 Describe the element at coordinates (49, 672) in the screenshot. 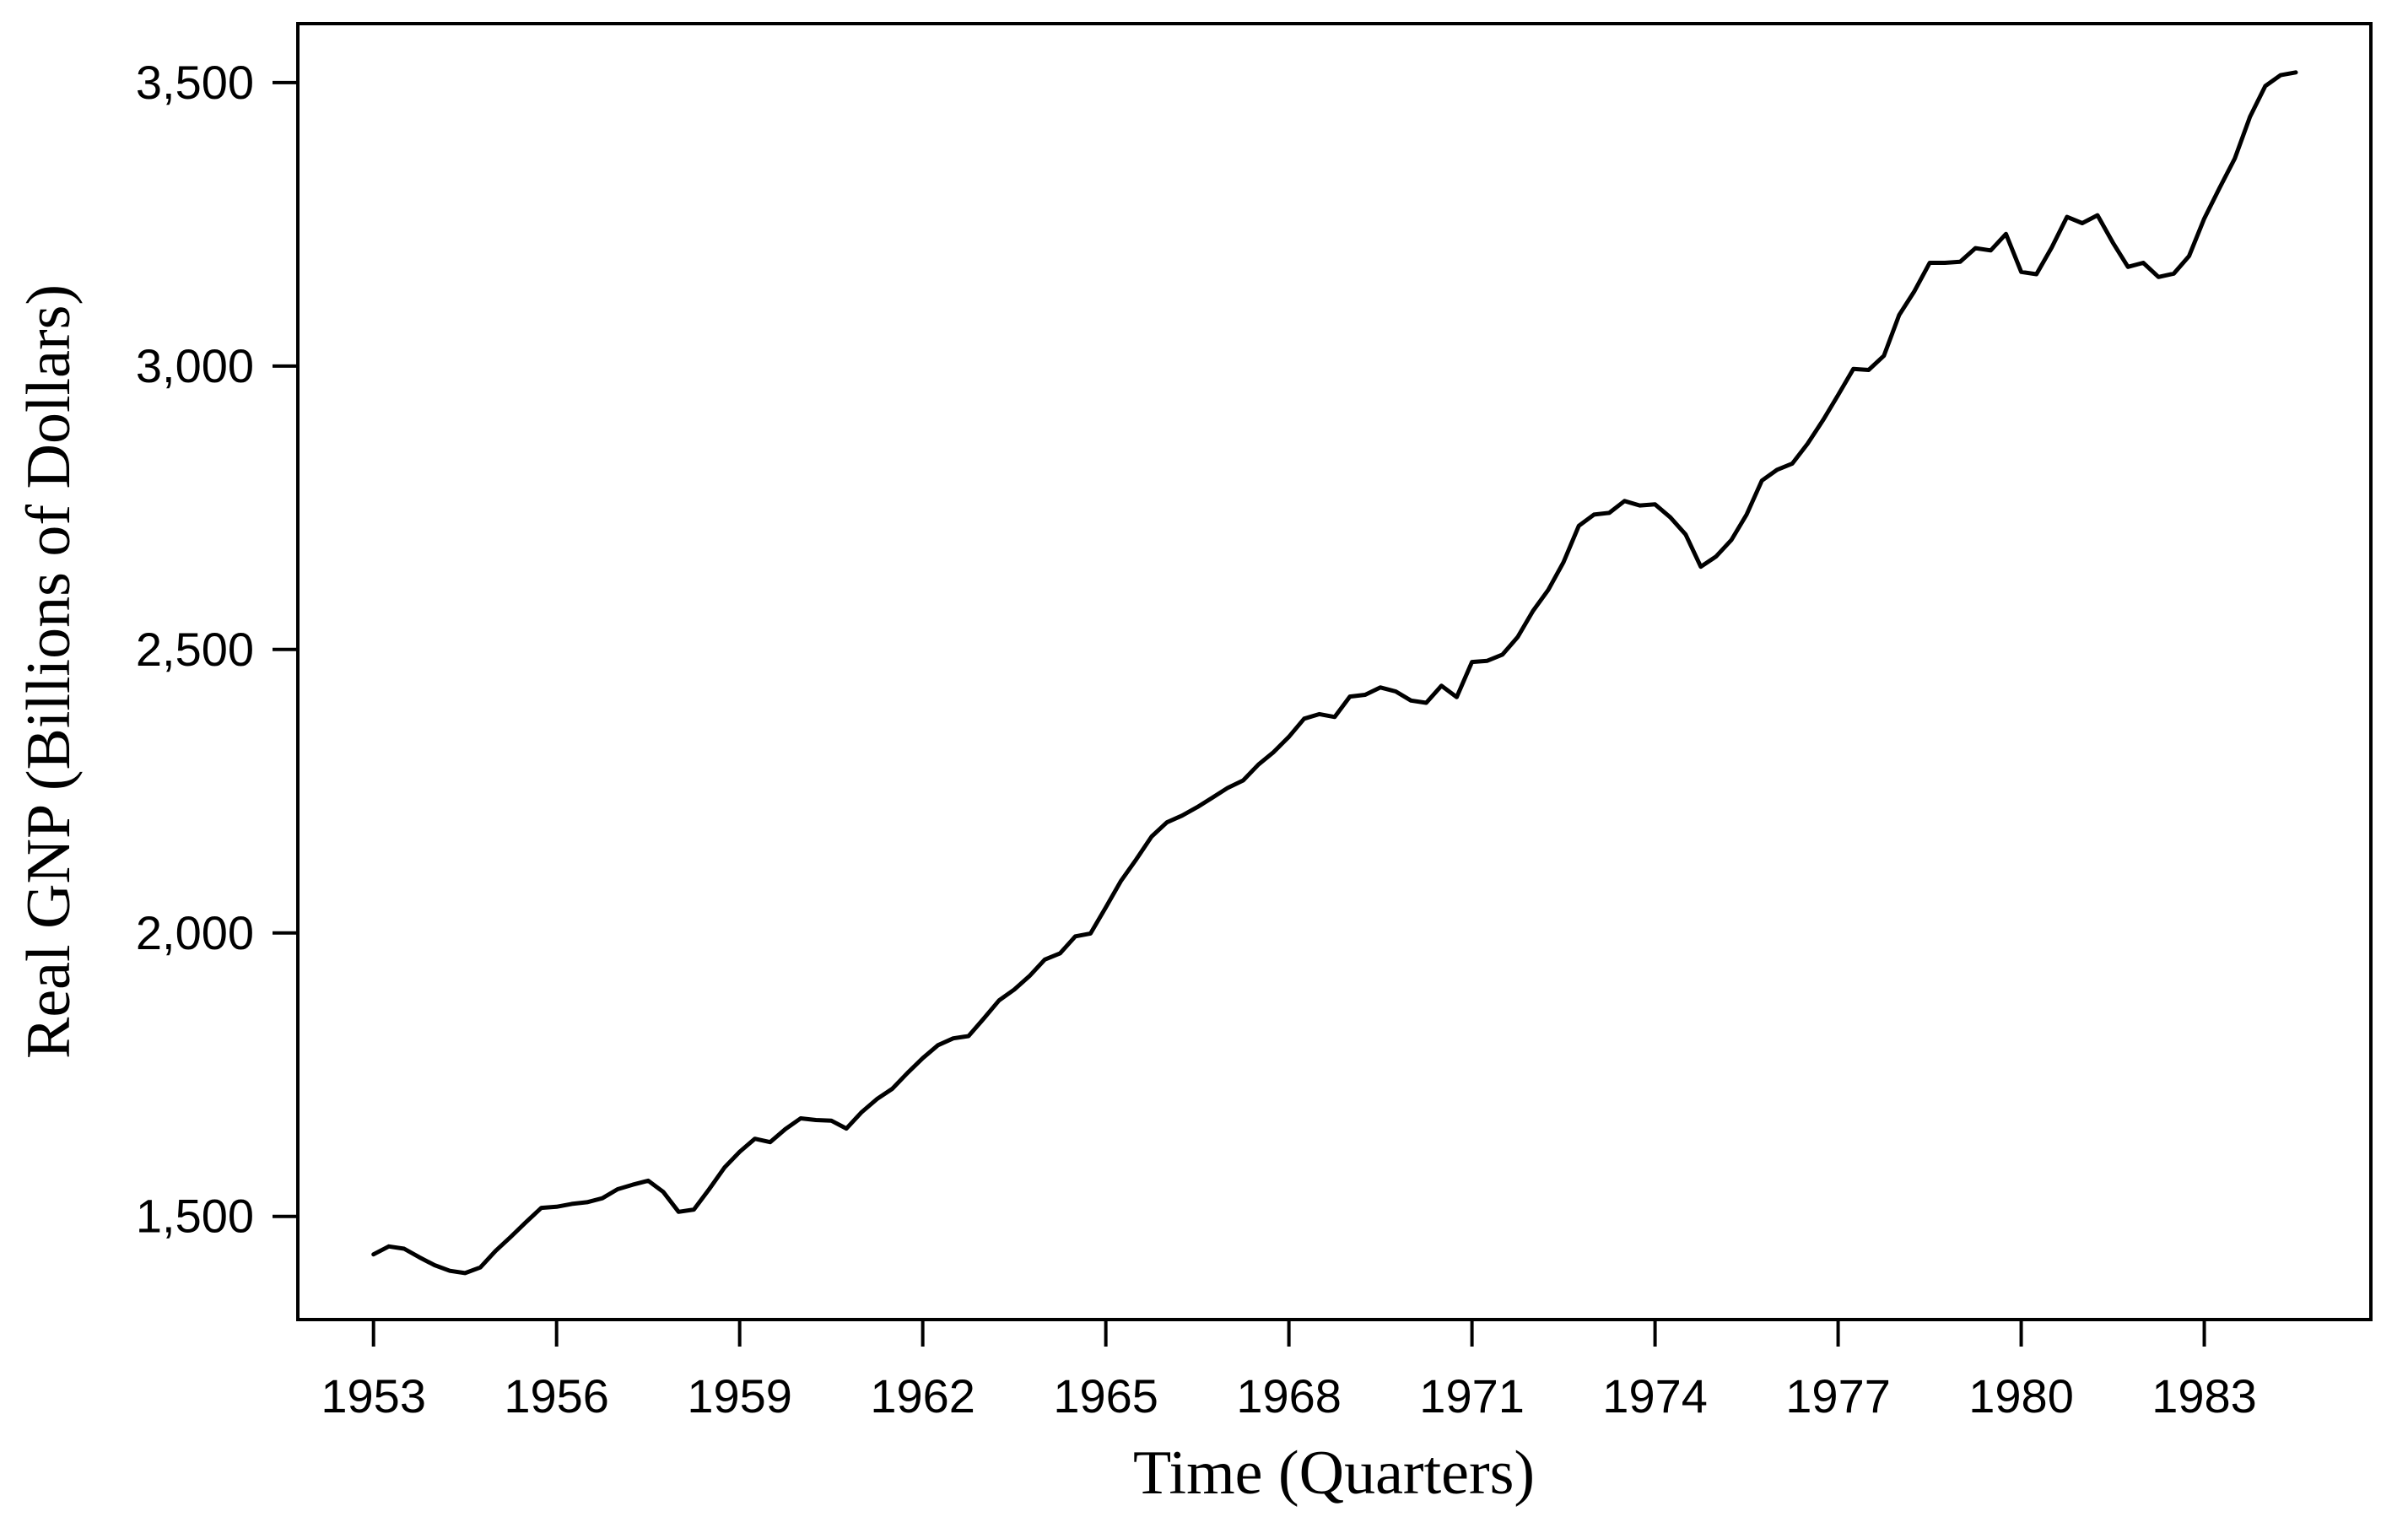

I see `y-axis-title: Real GNP (Billions of Dollars)` at that location.